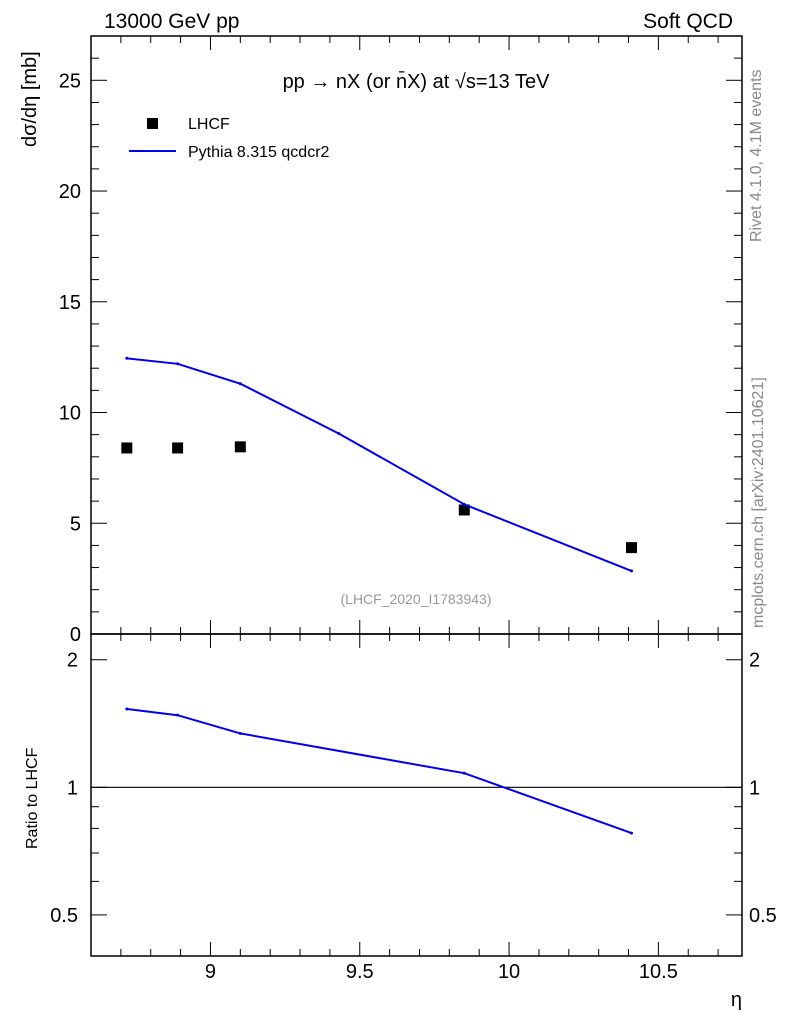  I want to click on plot-title: pp → nX (or n̄X) at √s=13 TeV, so click(417, 81).